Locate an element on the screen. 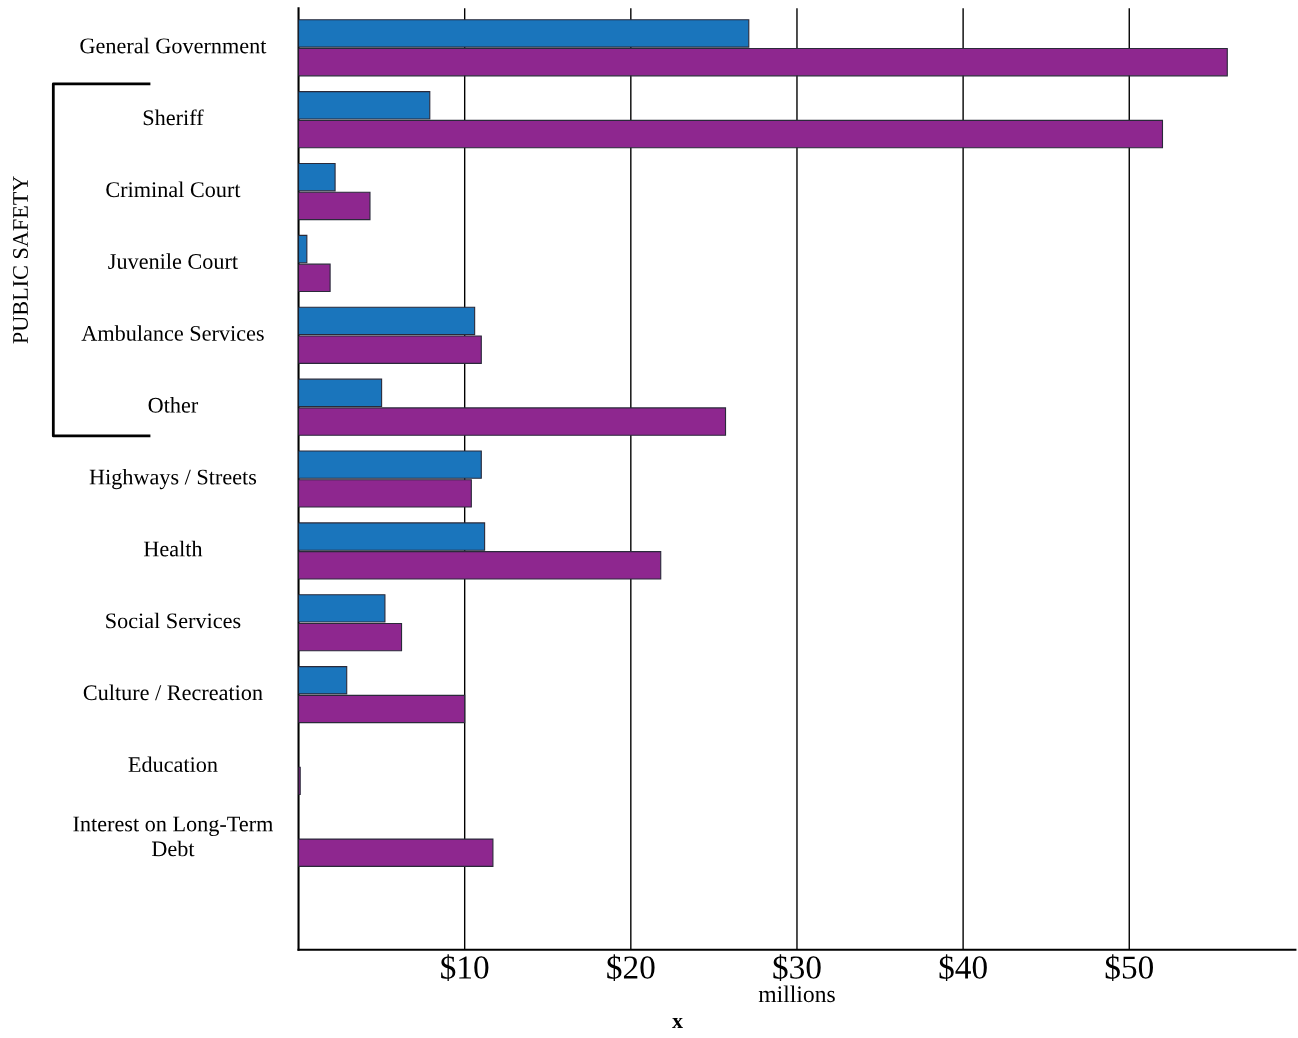 The width and height of the screenshot is (1298, 1038). y-tick-label: Interest on Long-Term Debt is located at coordinates (173, 836).